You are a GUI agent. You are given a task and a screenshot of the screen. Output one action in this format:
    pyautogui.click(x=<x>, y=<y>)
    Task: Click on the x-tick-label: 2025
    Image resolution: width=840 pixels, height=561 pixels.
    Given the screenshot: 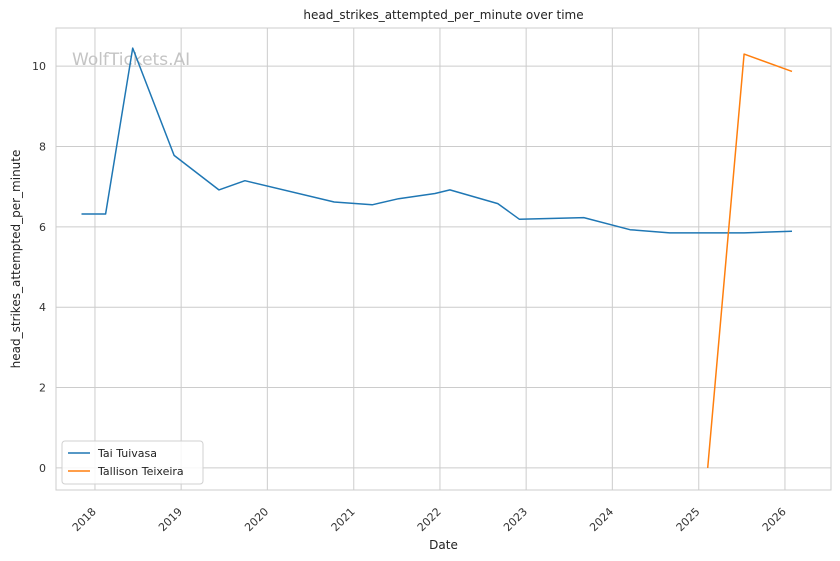 What is the action you would take?
    pyautogui.click(x=688, y=519)
    